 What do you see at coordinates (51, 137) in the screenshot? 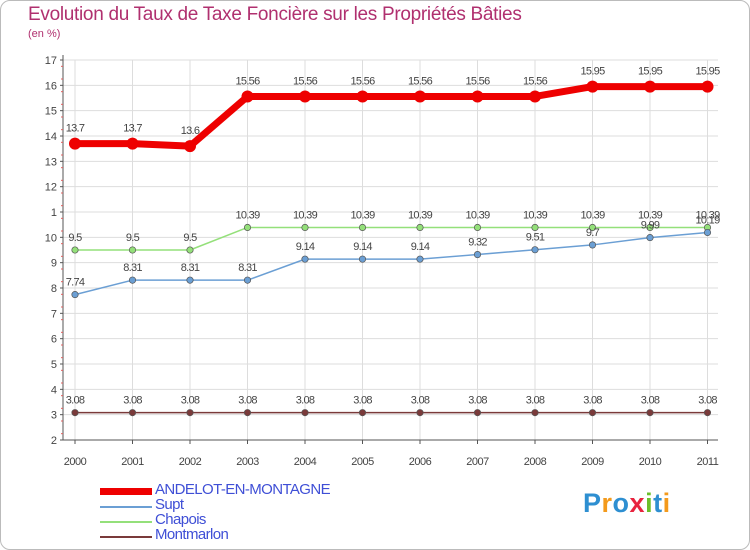
I see `y-tick-label: 14` at bounding box center [51, 137].